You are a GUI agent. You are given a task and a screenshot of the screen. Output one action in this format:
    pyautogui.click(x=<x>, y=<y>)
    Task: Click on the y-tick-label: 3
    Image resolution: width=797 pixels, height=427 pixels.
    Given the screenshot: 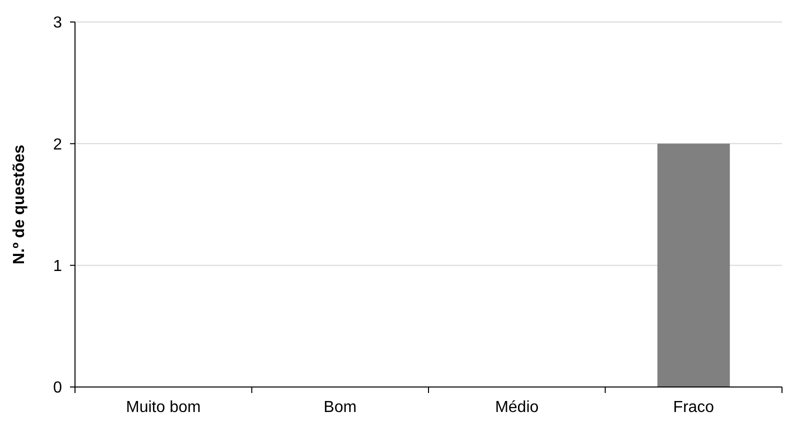 What is the action you would take?
    pyautogui.click(x=57, y=23)
    